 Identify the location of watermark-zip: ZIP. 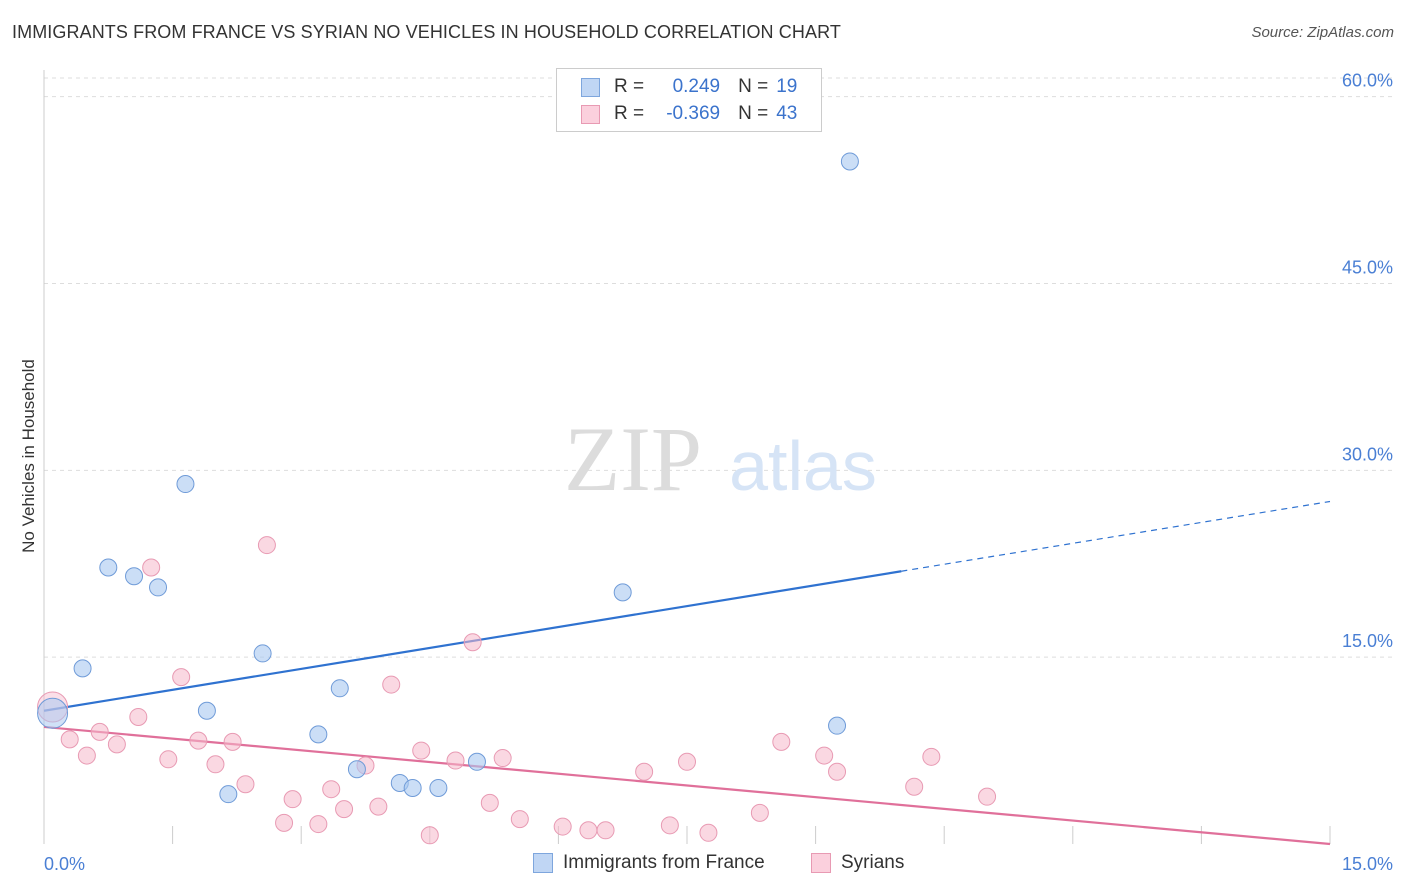
(633, 459).